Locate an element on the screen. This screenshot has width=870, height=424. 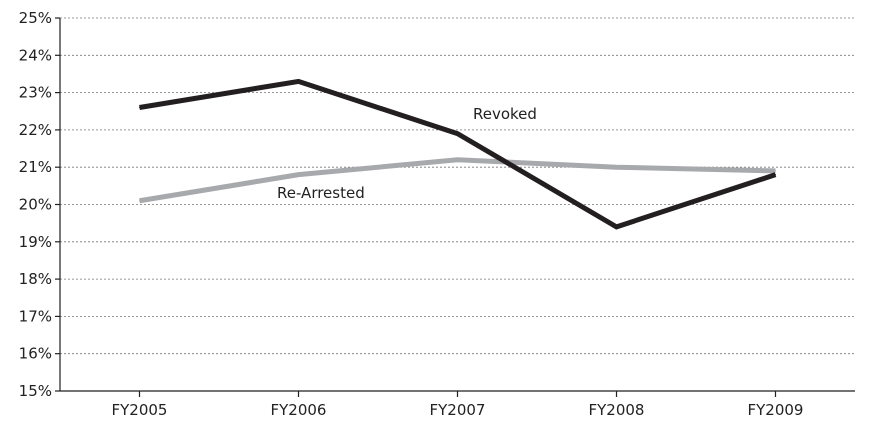
y-tick-label: 24% is located at coordinates (35, 55).